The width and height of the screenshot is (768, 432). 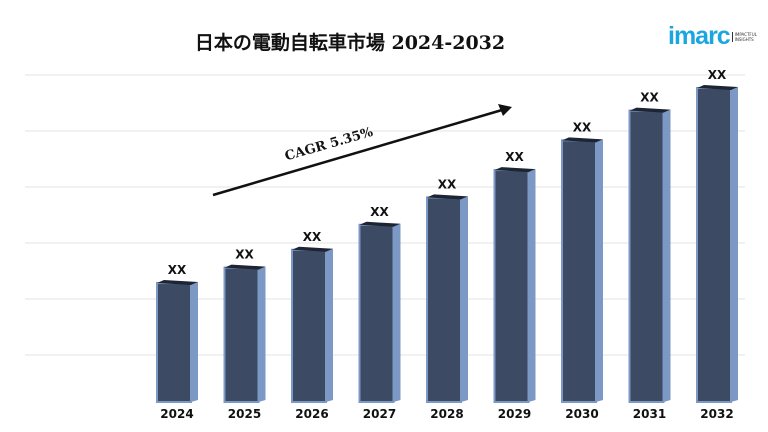 What do you see at coordinates (649, 414) in the screenshot?
I see `x-tick-label: 2031` at bounding box center [649, 414].